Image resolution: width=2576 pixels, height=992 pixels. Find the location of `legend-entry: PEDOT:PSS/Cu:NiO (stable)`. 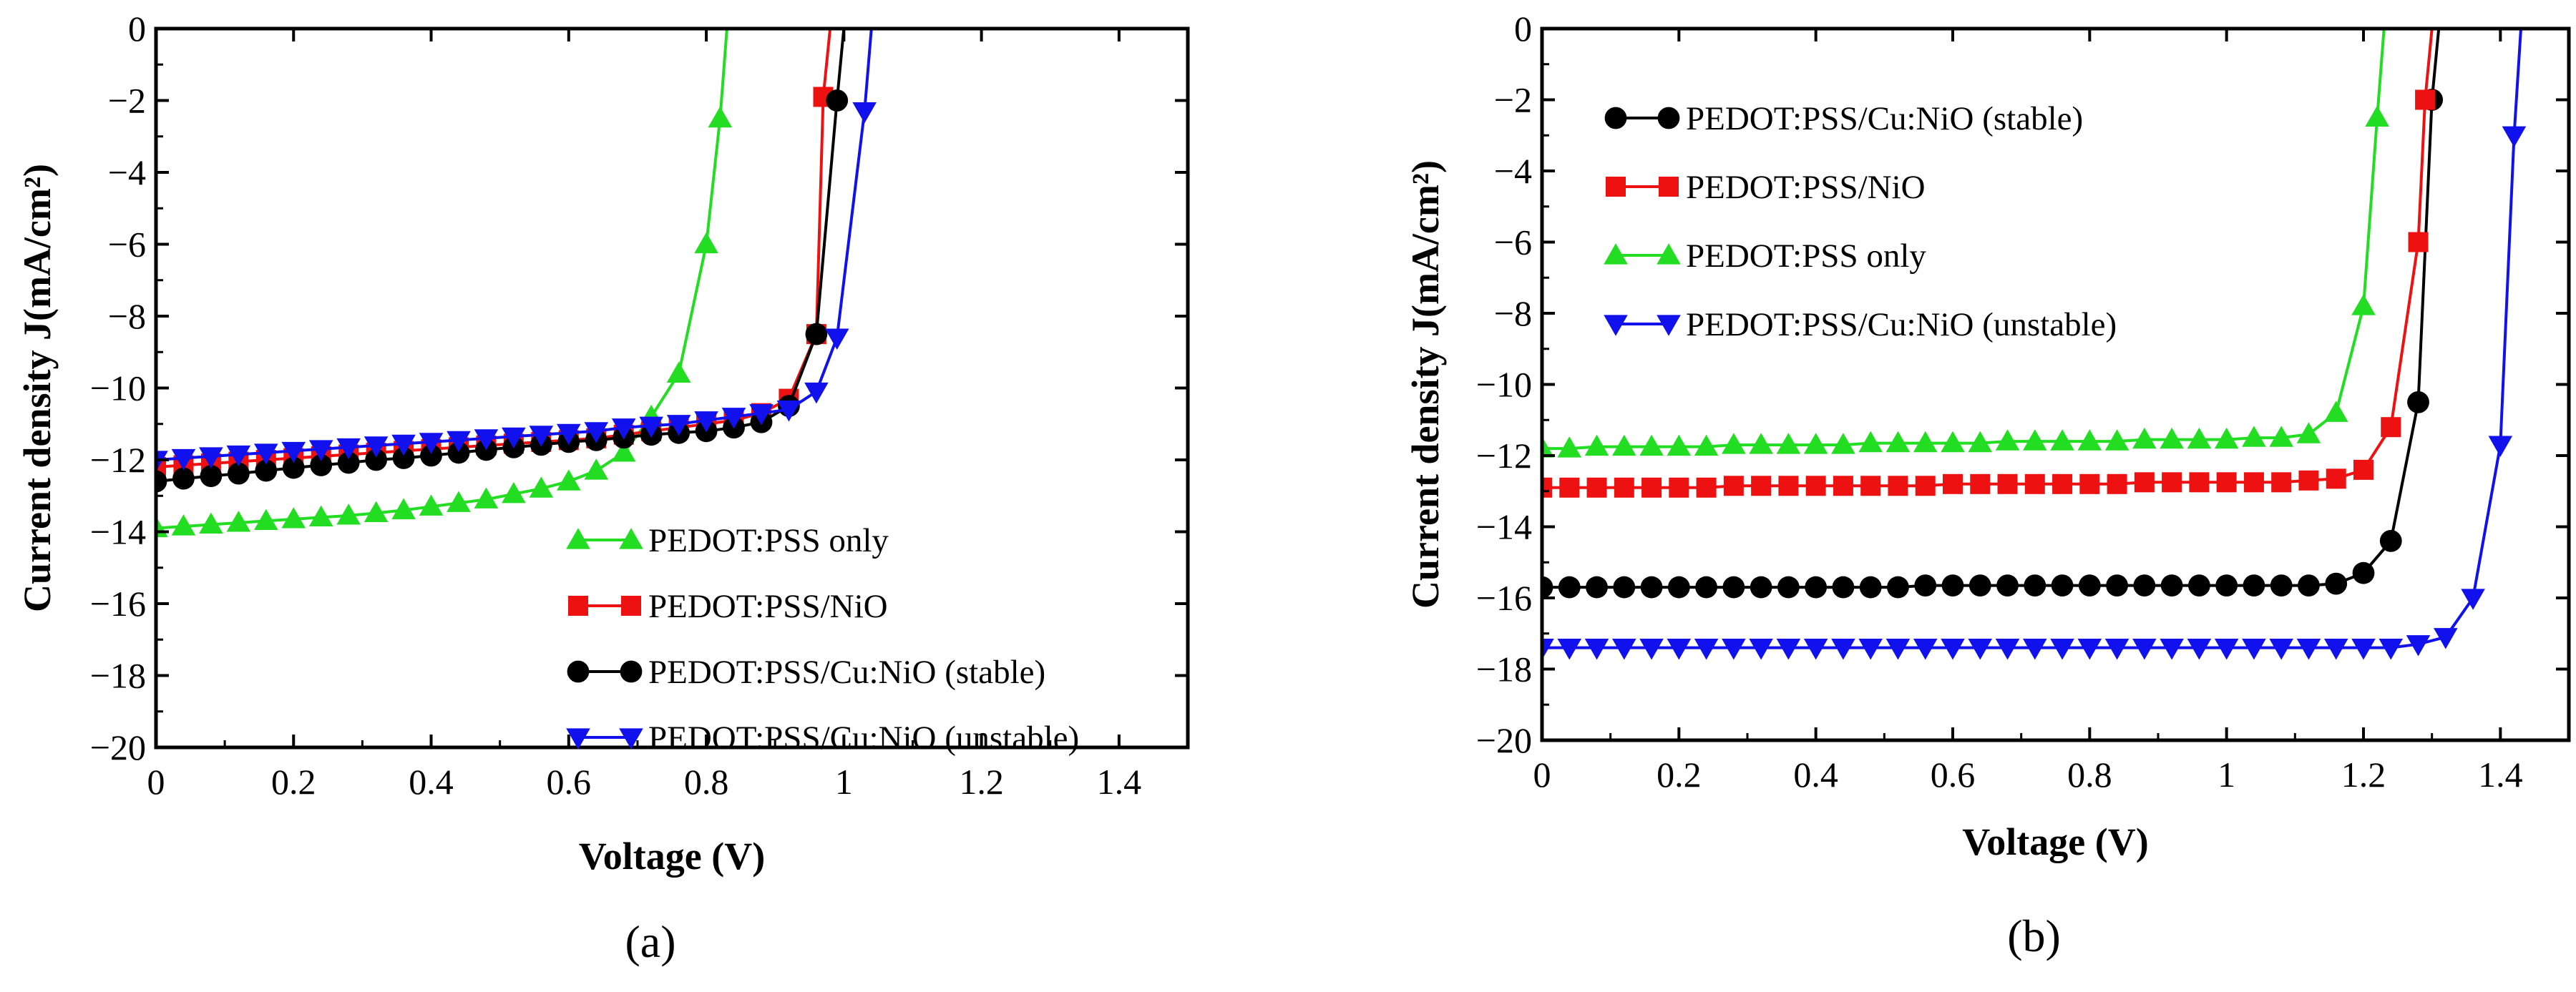

legend-entry: PEDOT:PSS/Cu:NiO (stable) is located at coordinates (806, 672).